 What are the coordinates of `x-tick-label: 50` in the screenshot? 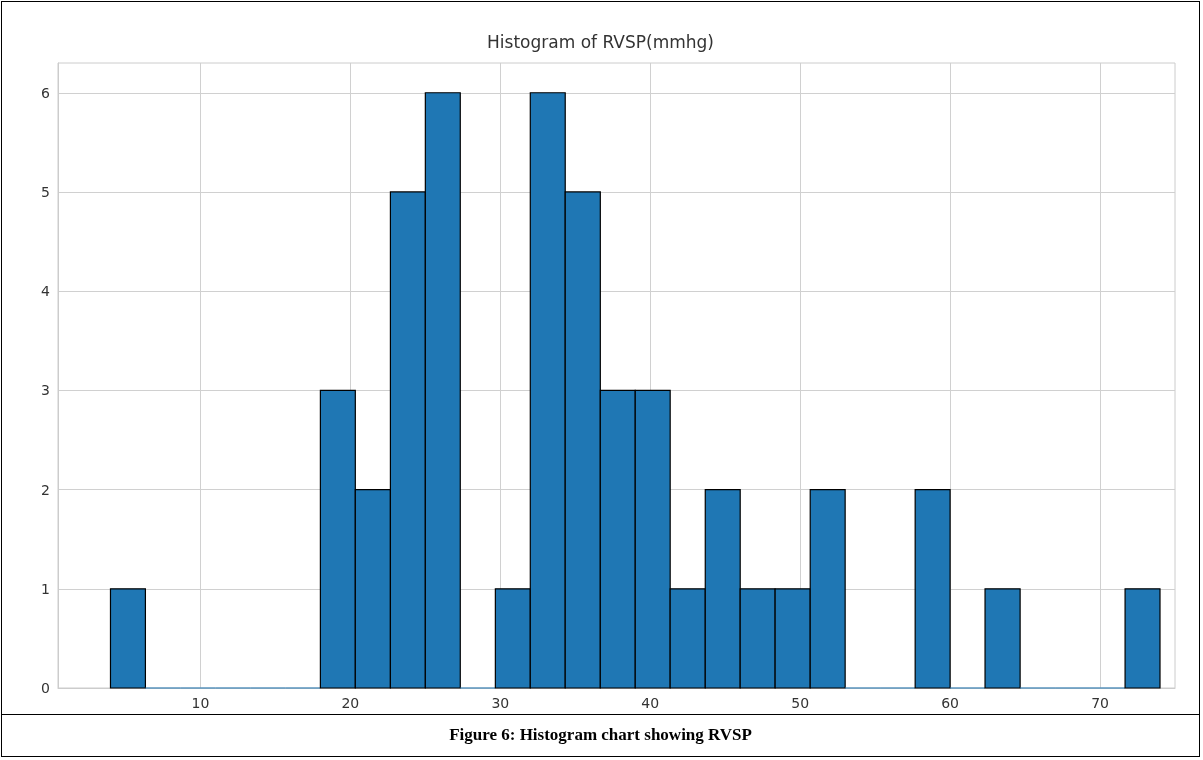 It's located at (800, 703).